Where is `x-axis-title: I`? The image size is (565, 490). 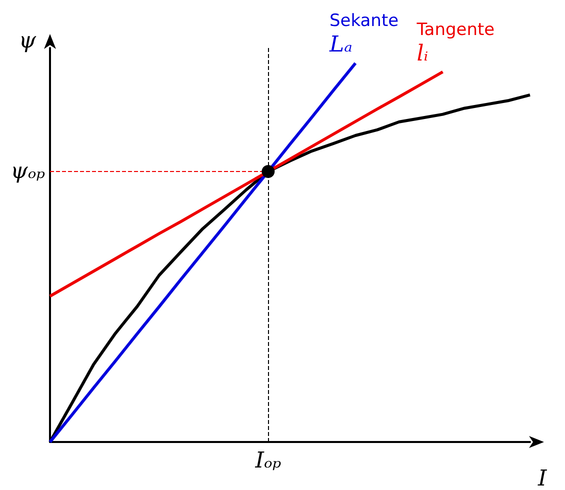
x-axis-title: I is located at coordinates (542, 478).